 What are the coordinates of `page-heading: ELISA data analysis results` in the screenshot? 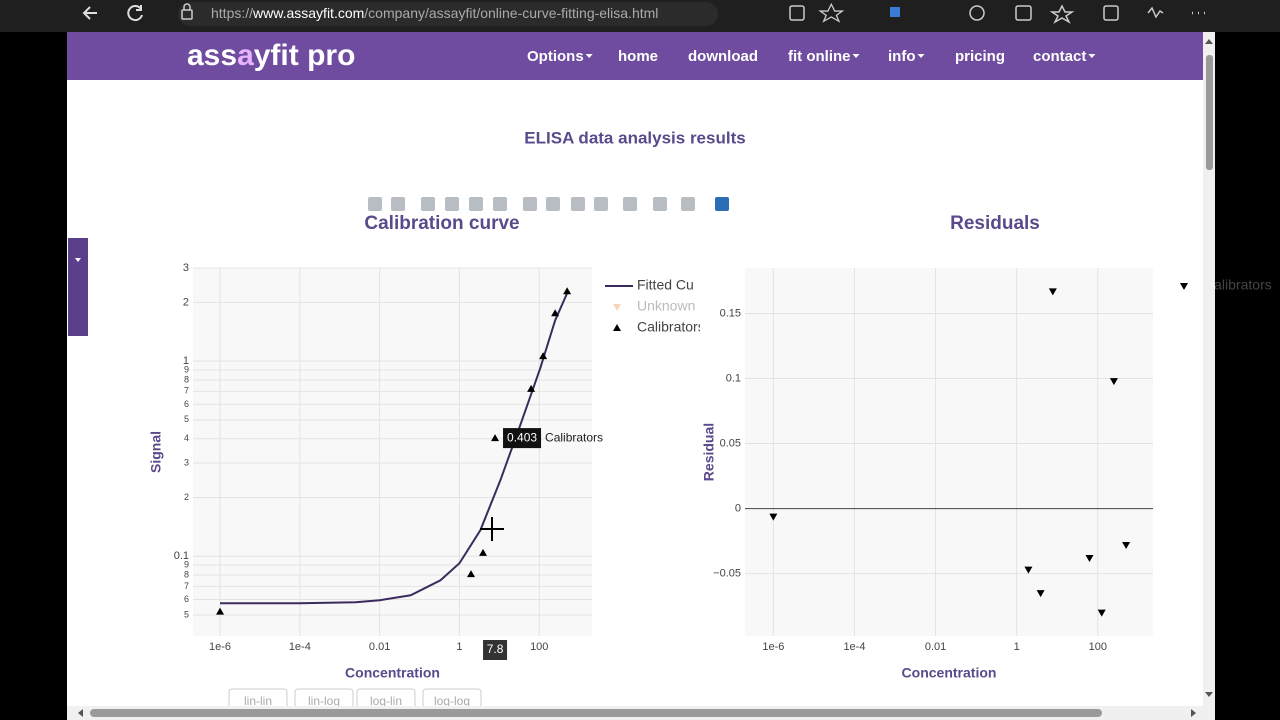 It's located at (634, 137).